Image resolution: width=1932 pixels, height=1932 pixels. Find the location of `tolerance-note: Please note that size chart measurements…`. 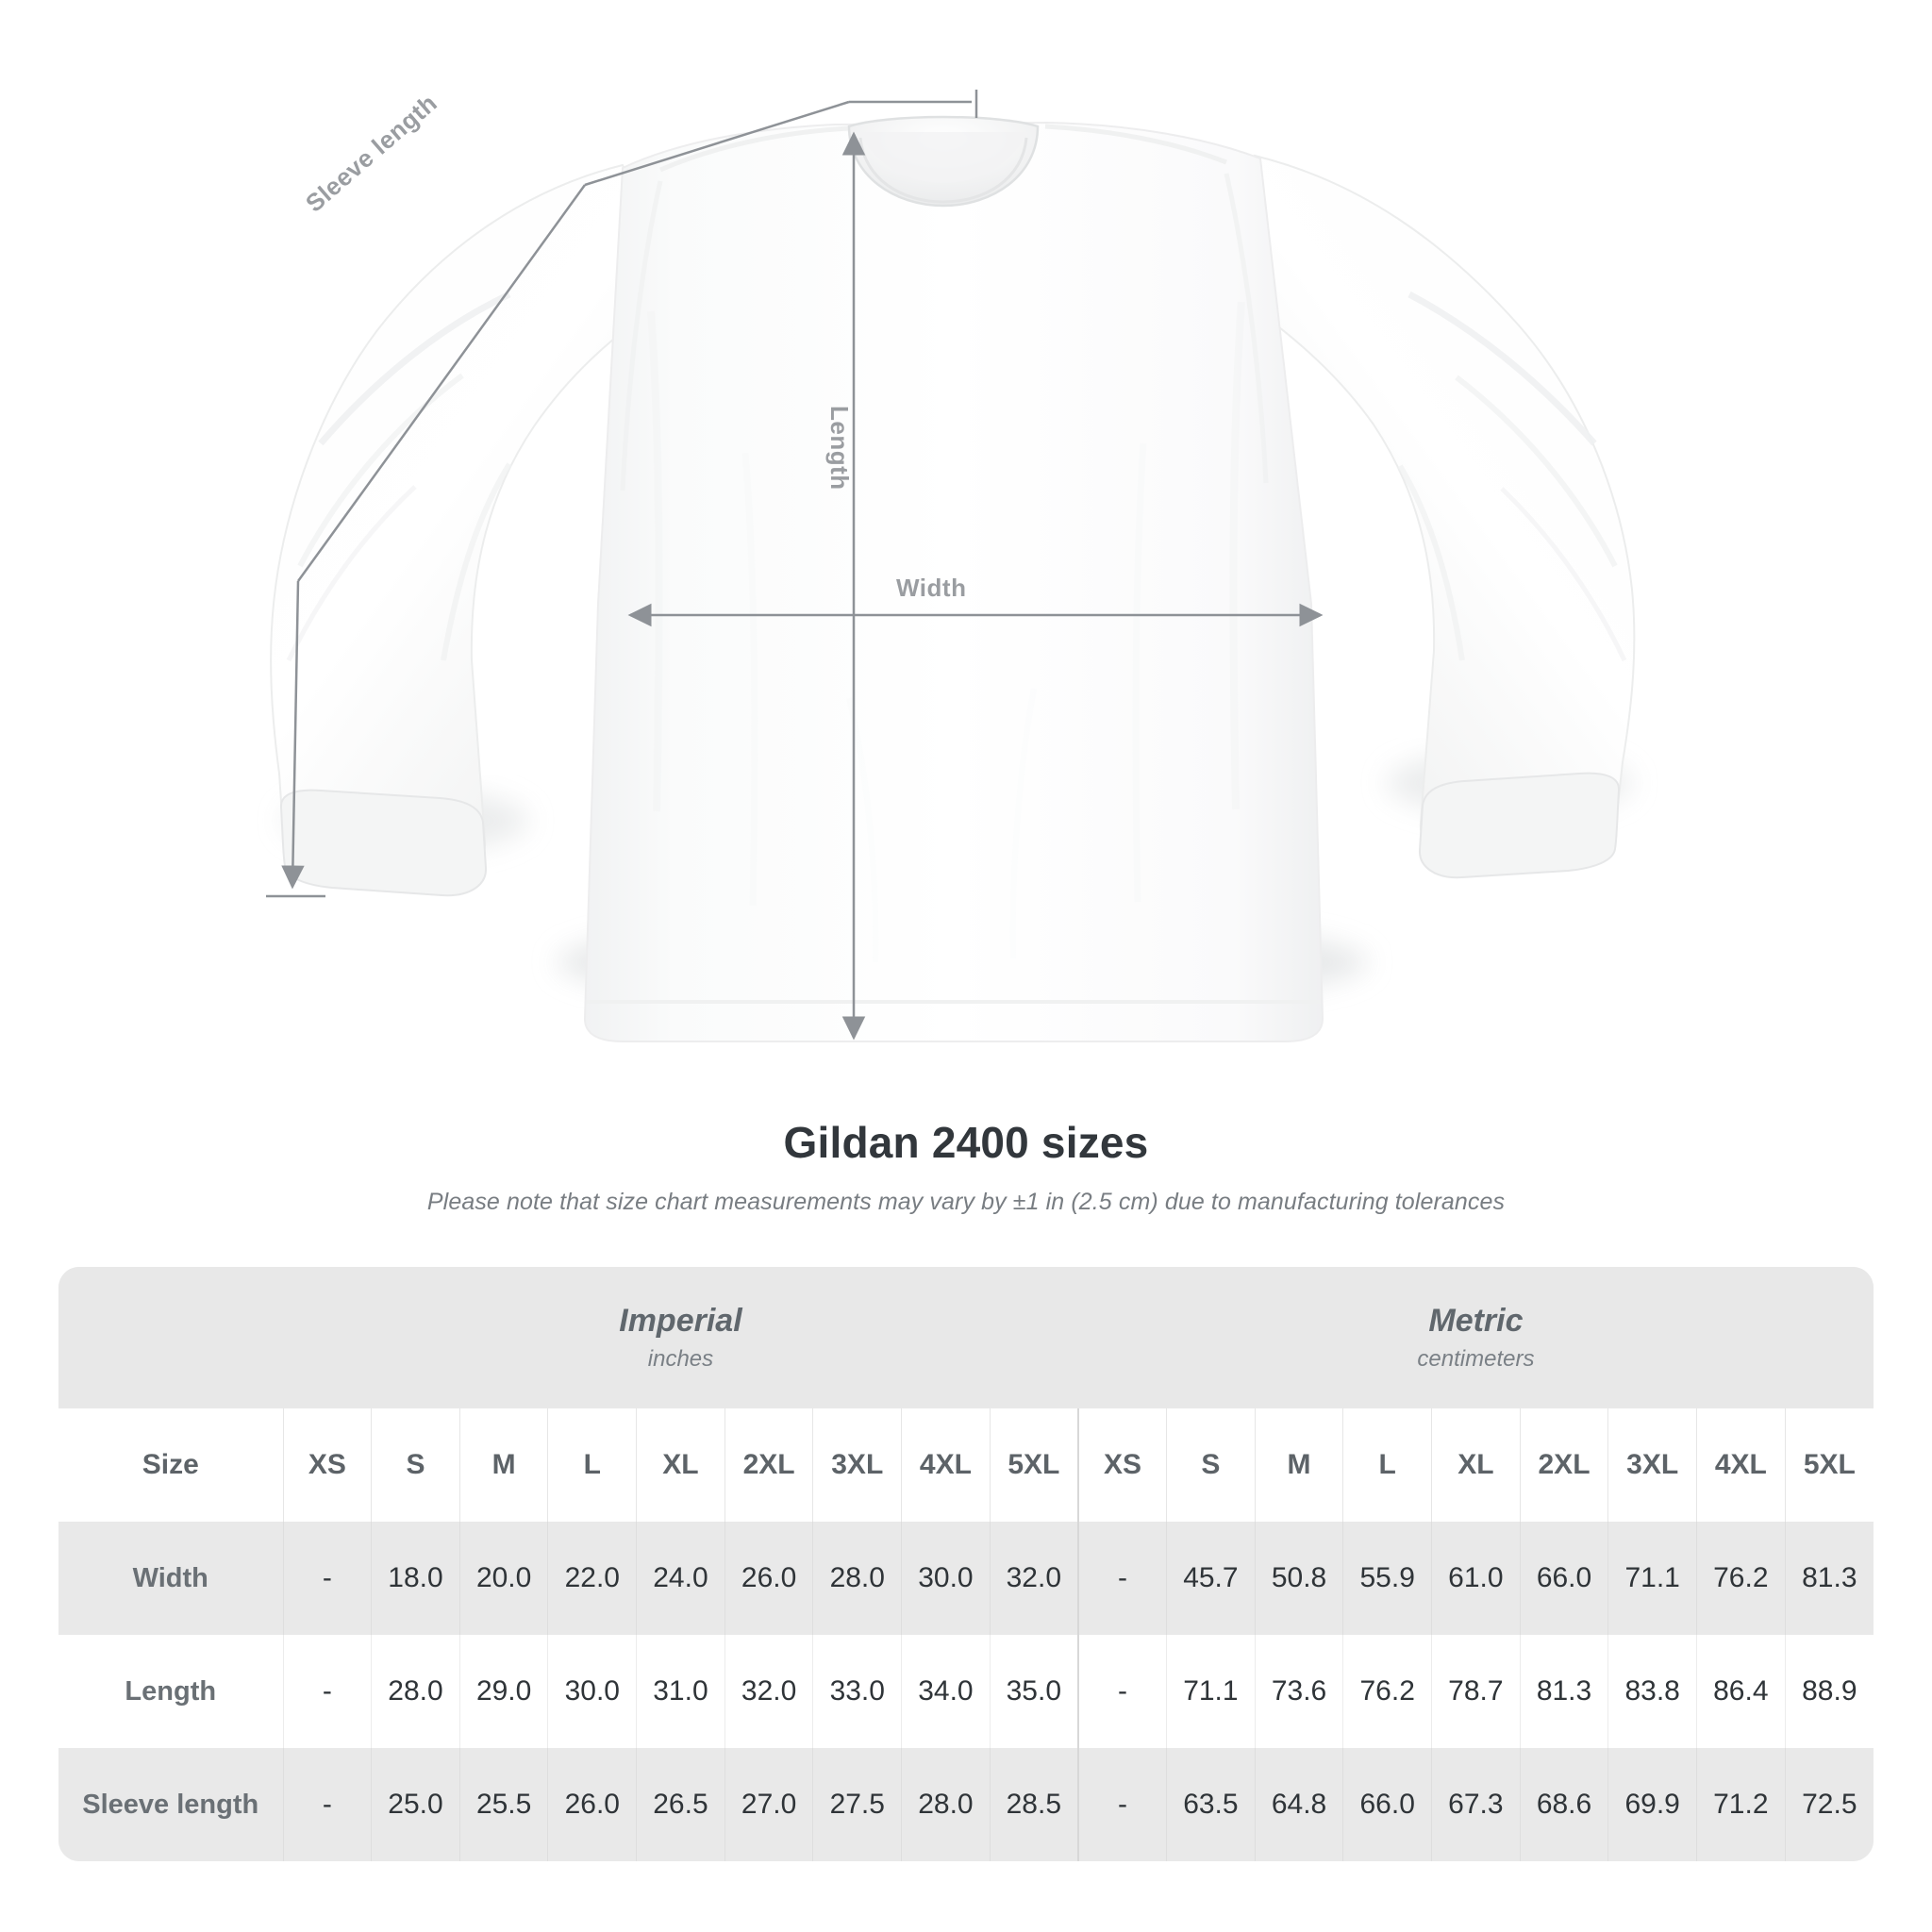

tolerance-note: Please note that size chart measurements… is located at coordinates (966, 1202).